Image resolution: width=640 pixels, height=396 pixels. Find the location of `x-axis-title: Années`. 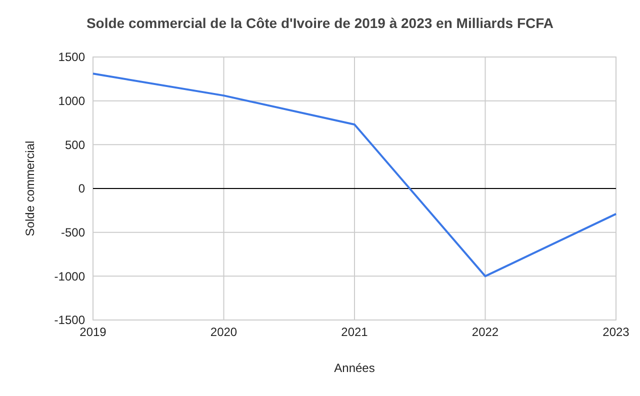

x-axis-title: Années is located at coordinates (354, 368).